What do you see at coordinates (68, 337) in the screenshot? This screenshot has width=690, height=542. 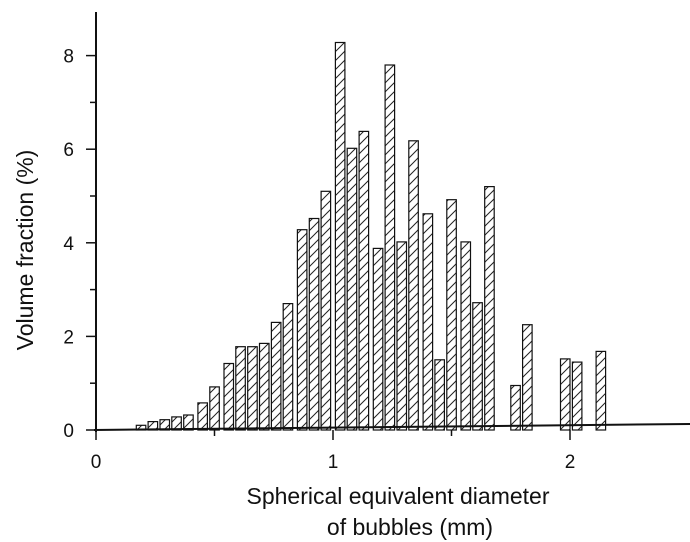 I see `y-tick-label: 2` at bounding box center [68, 337].